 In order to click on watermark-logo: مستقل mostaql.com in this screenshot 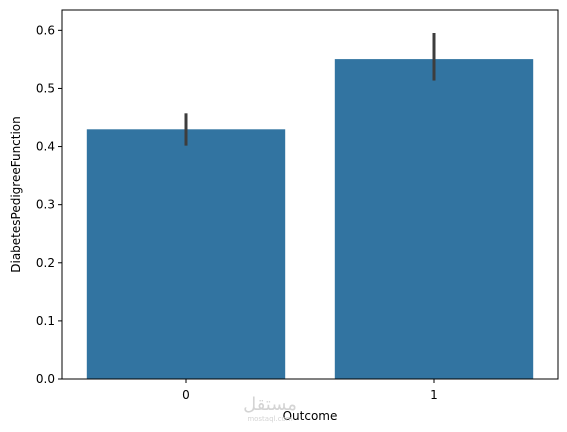, I will do `click(270, 408)`.